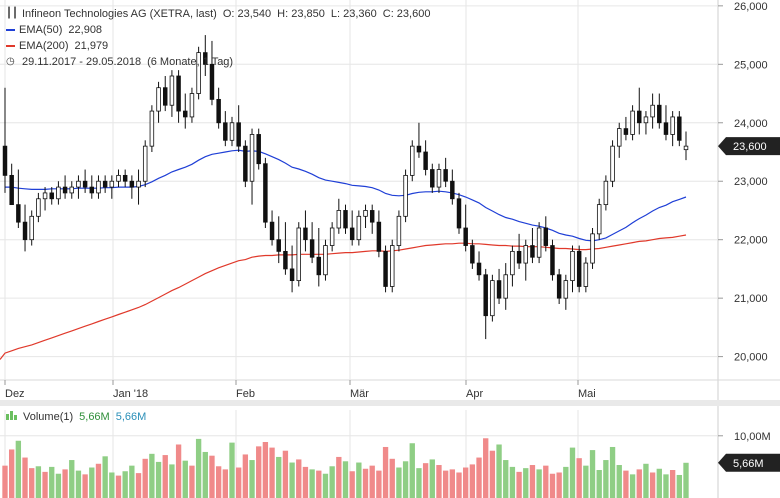 The height and width of the screenshot is (498, 780). Describe the element at coordinates (245, 394) in the screenshot. I see `x-tick-label: Feb` at that location.